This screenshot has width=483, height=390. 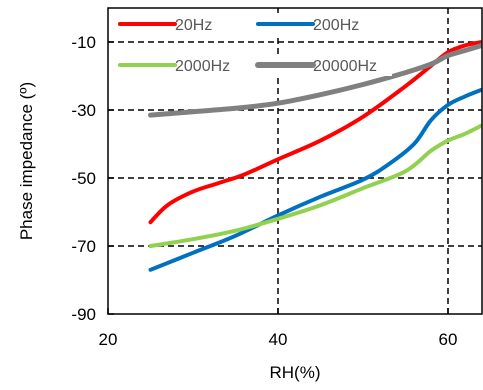 I want to click on legend-label-200hz: 200Hz, so click(x=336, y=25).